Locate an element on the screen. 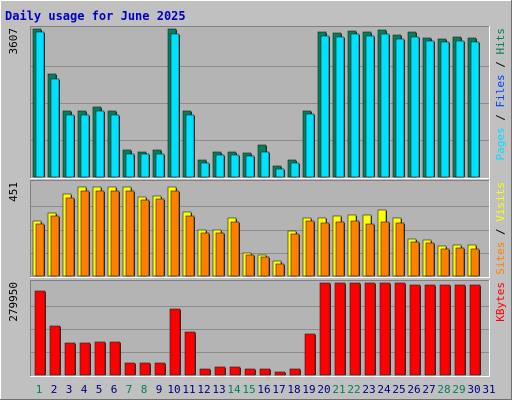  day-label-3: 3 is located at coordinates (69, 389).